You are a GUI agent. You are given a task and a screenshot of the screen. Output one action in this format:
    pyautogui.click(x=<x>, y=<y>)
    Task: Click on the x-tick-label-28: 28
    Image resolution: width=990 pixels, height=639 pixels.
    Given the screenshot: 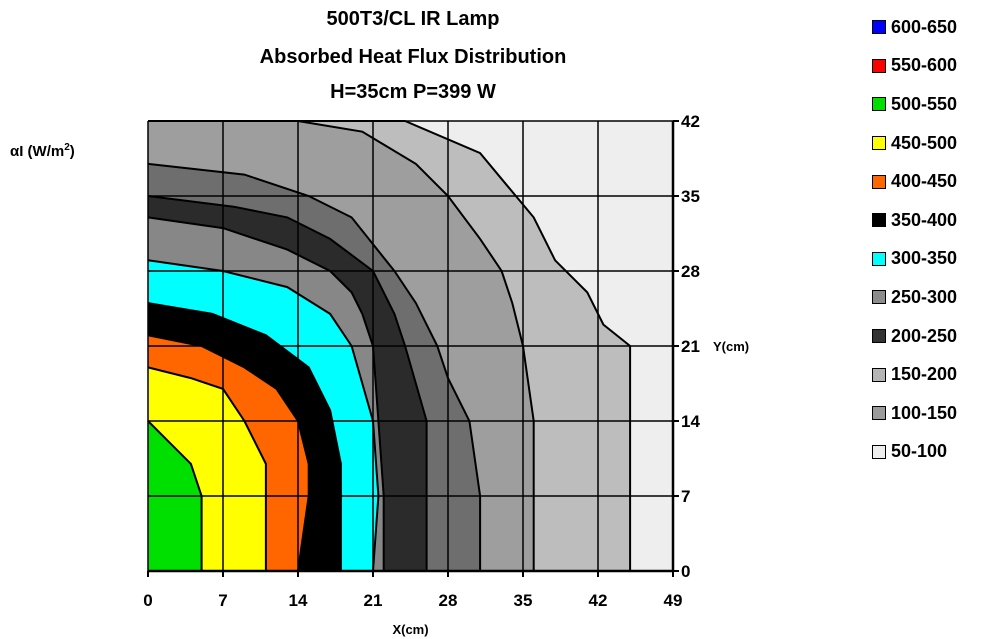 What is the action you would take?
    pyautogui.click(x=448, y=600)
    